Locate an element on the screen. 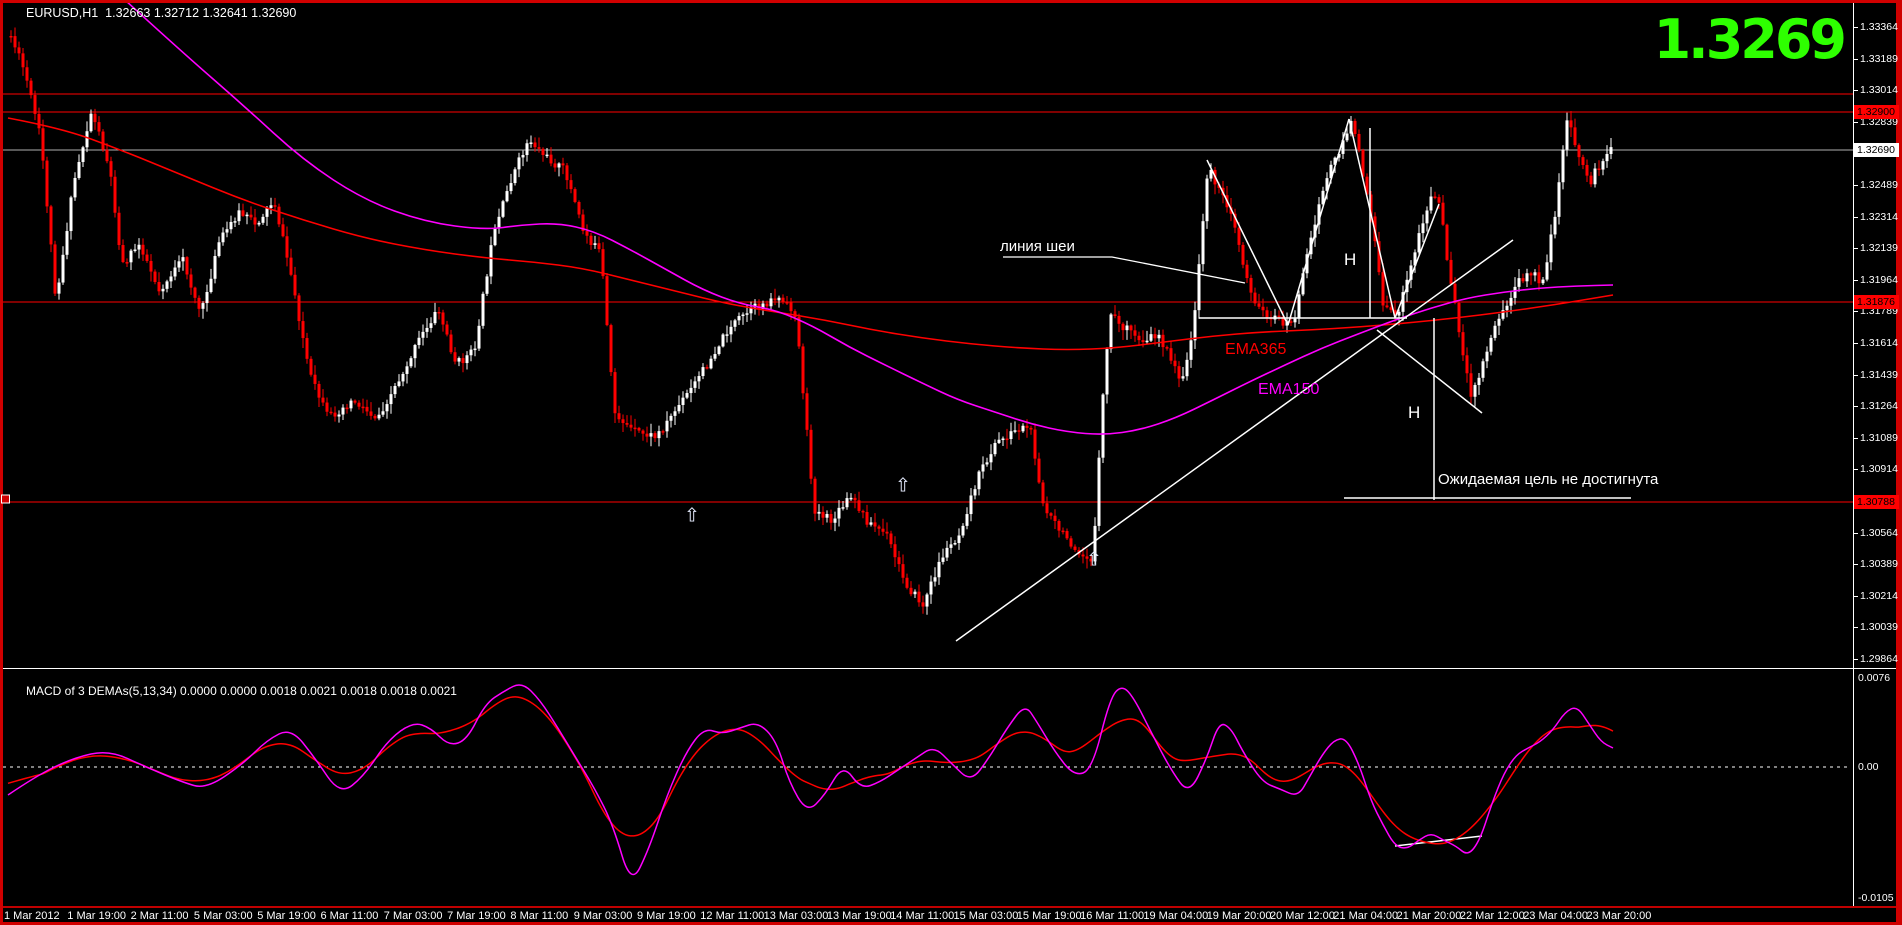  time-tick-label: 5 Mar 19:00 is located at coordinates (286, 916).